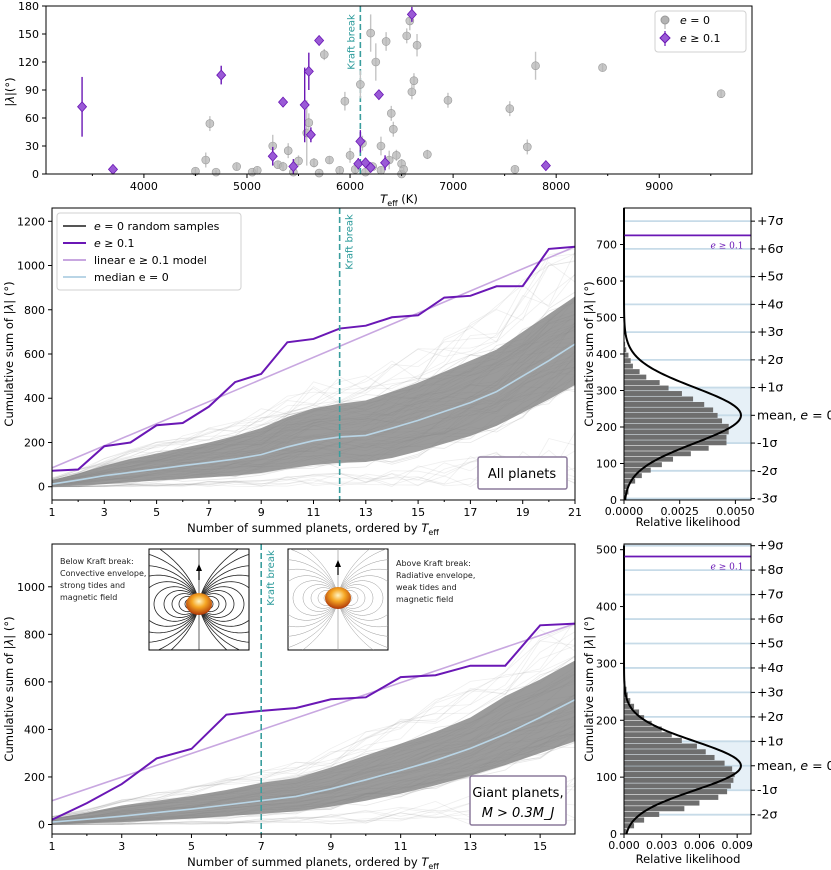 The width and height of the screenshot is (831, 870). What do you see at coordinates (695, 20) in the screenshot?
I see `top-legend-e0: e = 0` at bounding box center [695, 20].